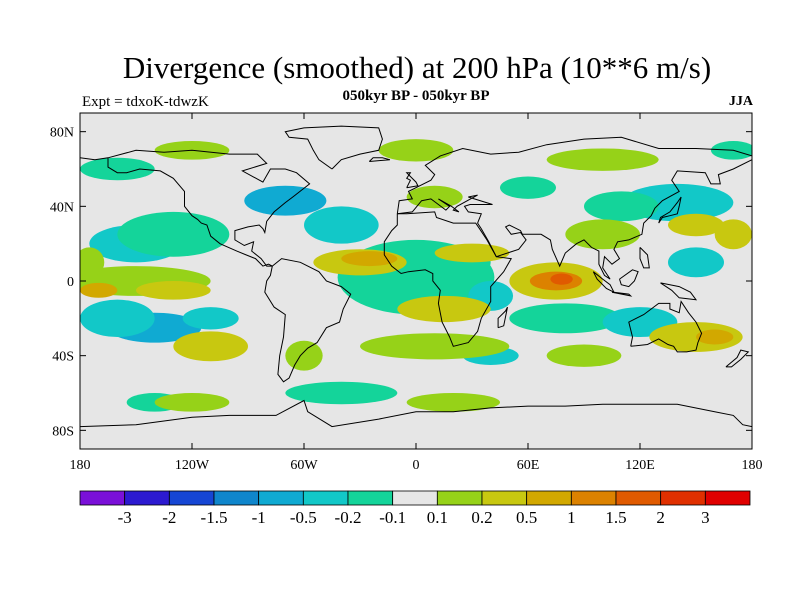  What do you see at coordinates (705, 517) in the screenshot?
I see `colorbar-label: 3` at bounding box center [705, 517].